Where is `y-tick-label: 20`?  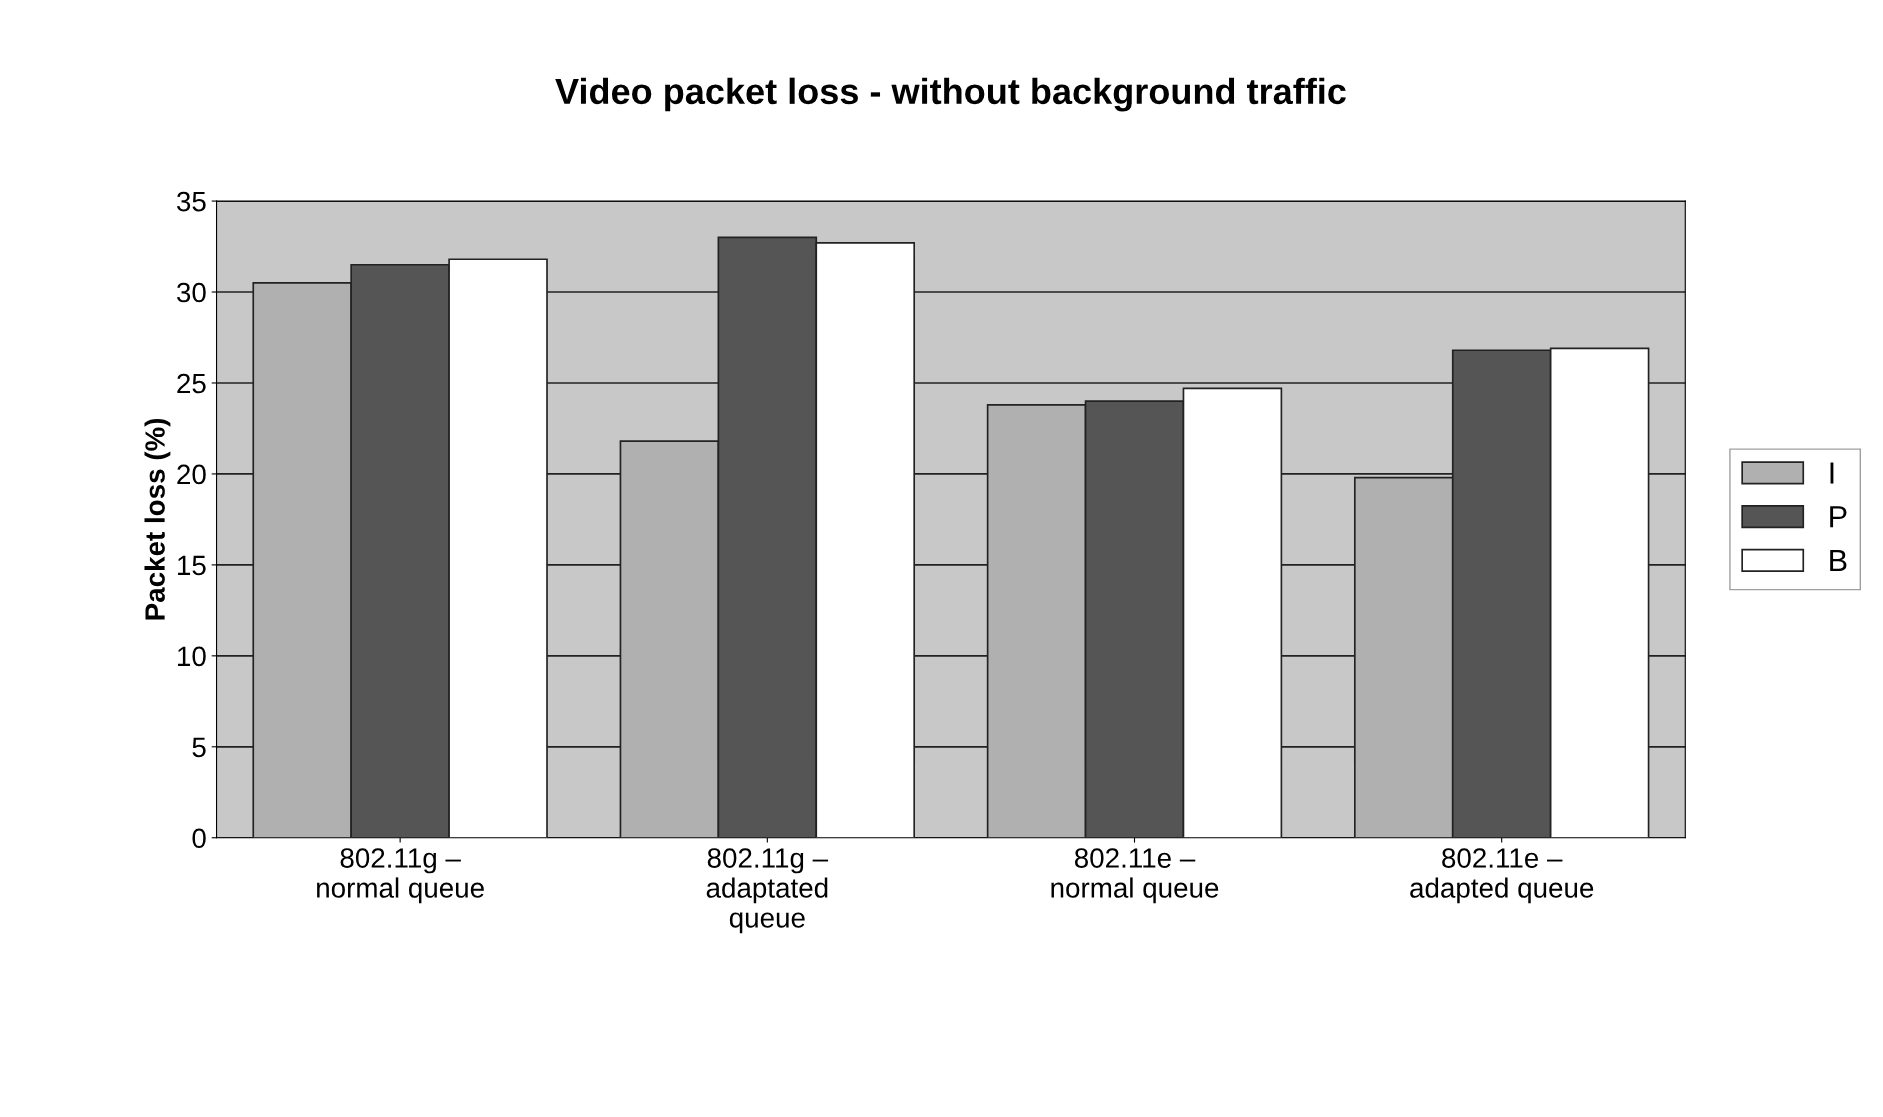
y-tick-label: 20 is located at coordinates (191, 474).